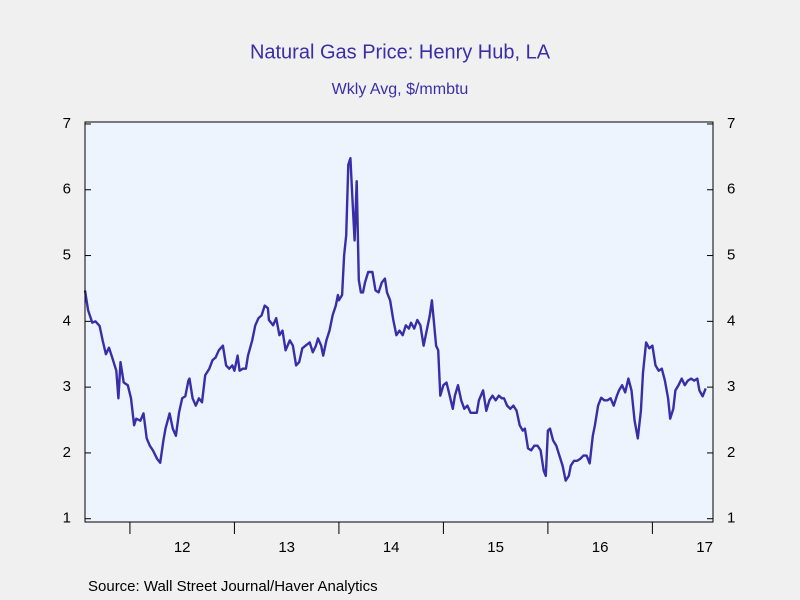 This screenshot has height=600, width=800. I want to click on y-tick-label: 4, so click(67, 320).